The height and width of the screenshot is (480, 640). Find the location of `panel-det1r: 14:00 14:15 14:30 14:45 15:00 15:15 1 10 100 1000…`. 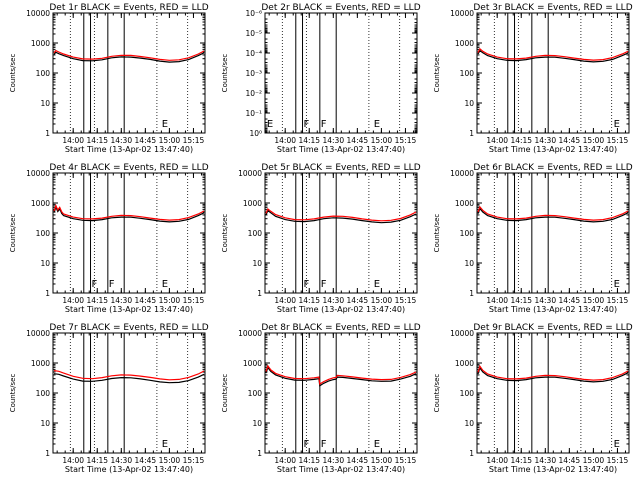

panel-det1r: 14:00 14:15 14:30 14:45 15:00 15:15 1 10 100 1000… is located at coordinates (109, 78).